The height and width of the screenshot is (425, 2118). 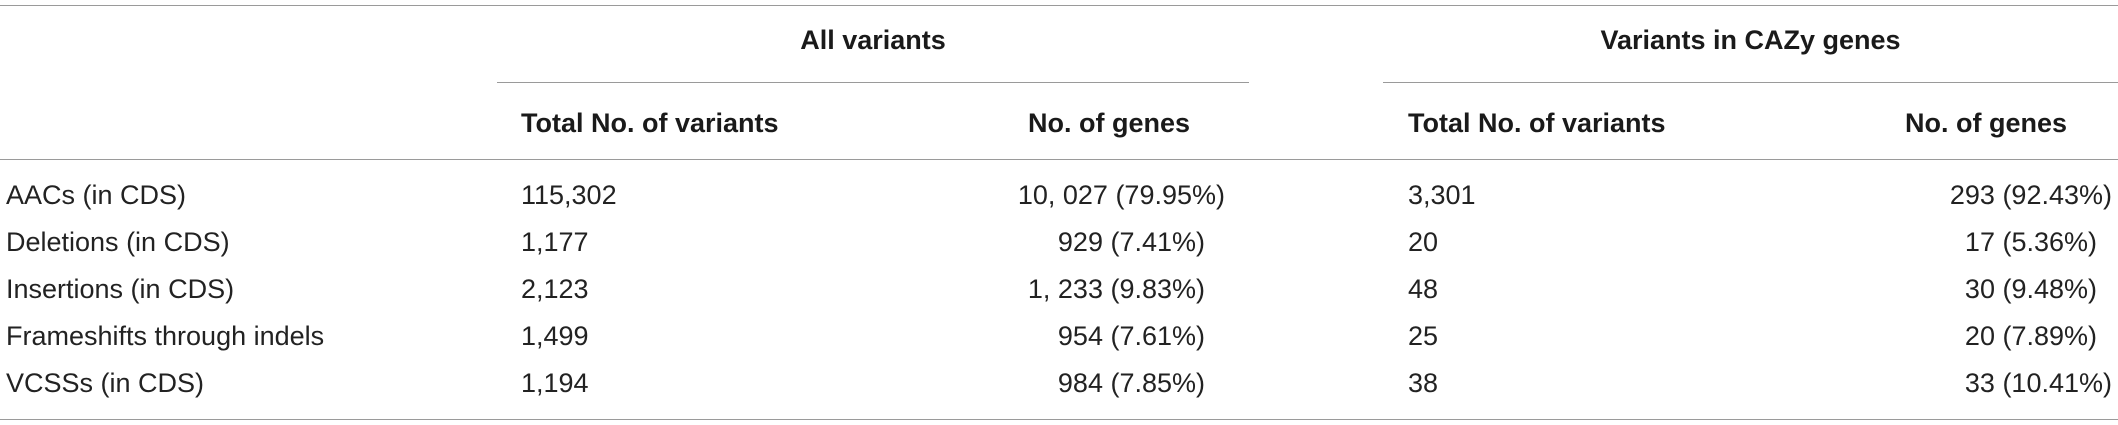 I want to click on group-rule-all-variants, so click(x=873, y=82).